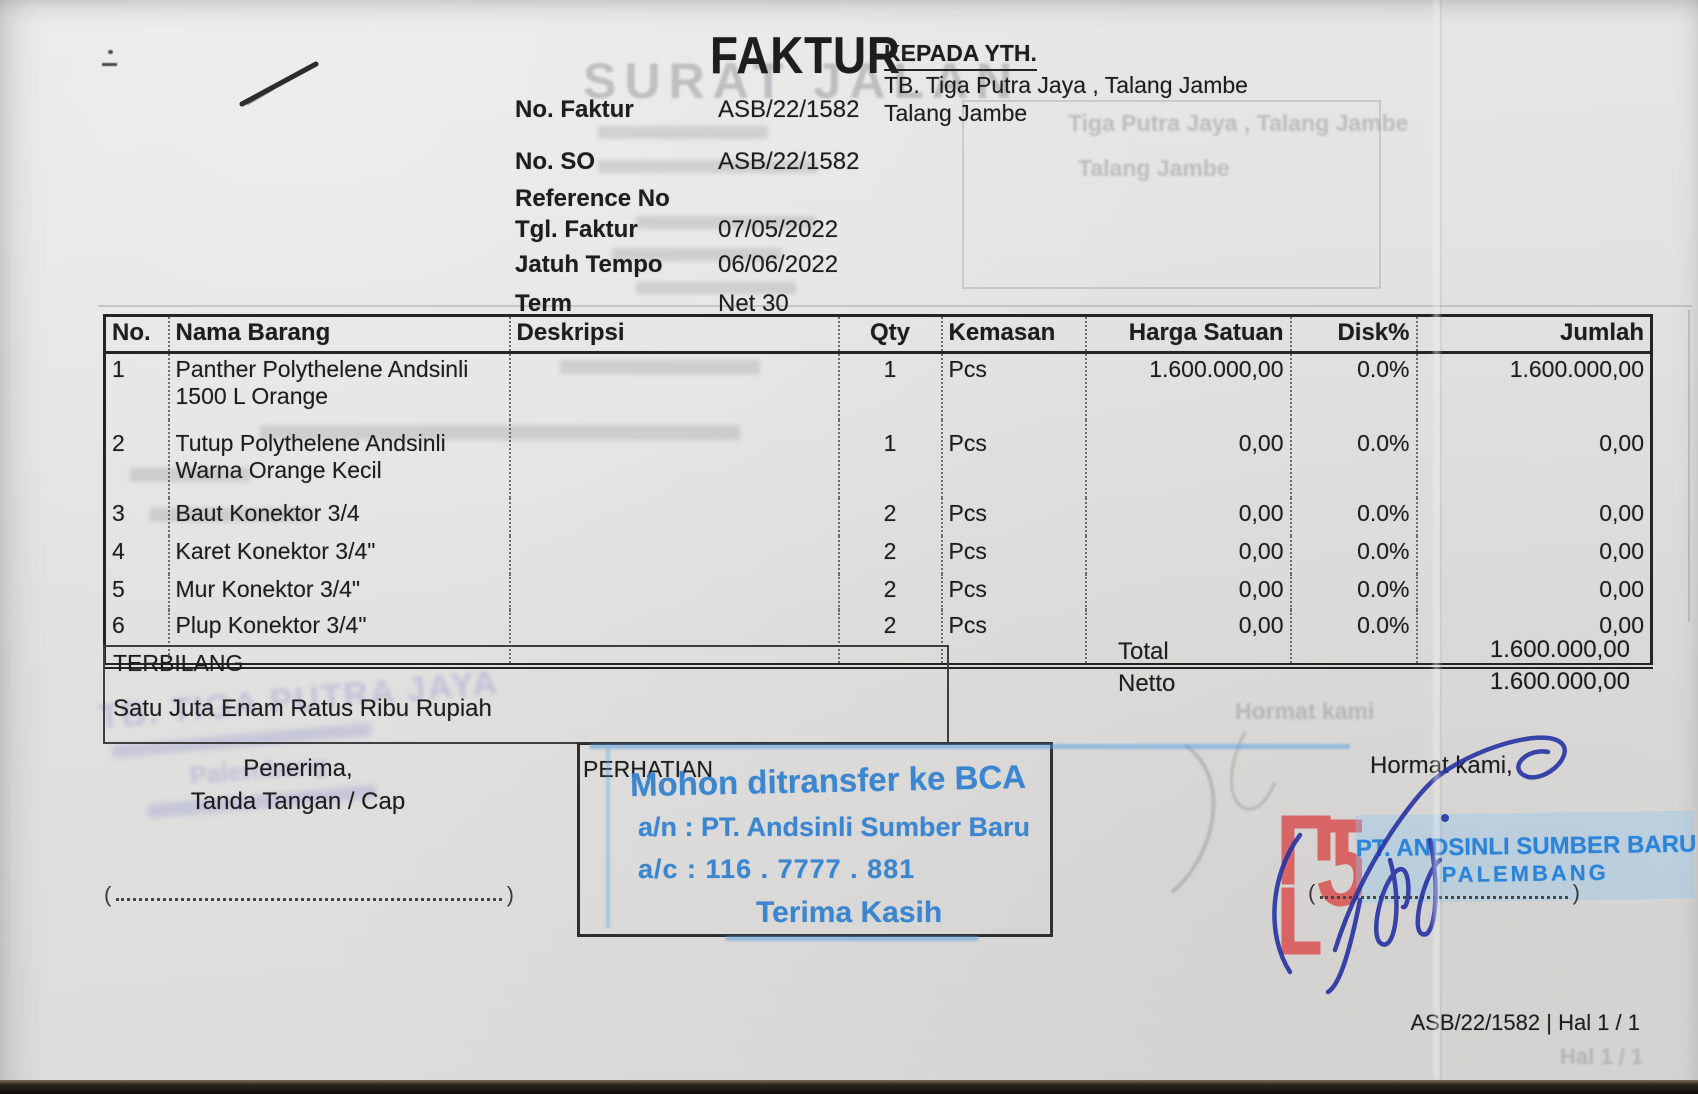  What do you see at coordinates (1187, 386) in the screenshot?
I see `cell-harga: 1.600.000,00` at bounding box center [1187, 386].